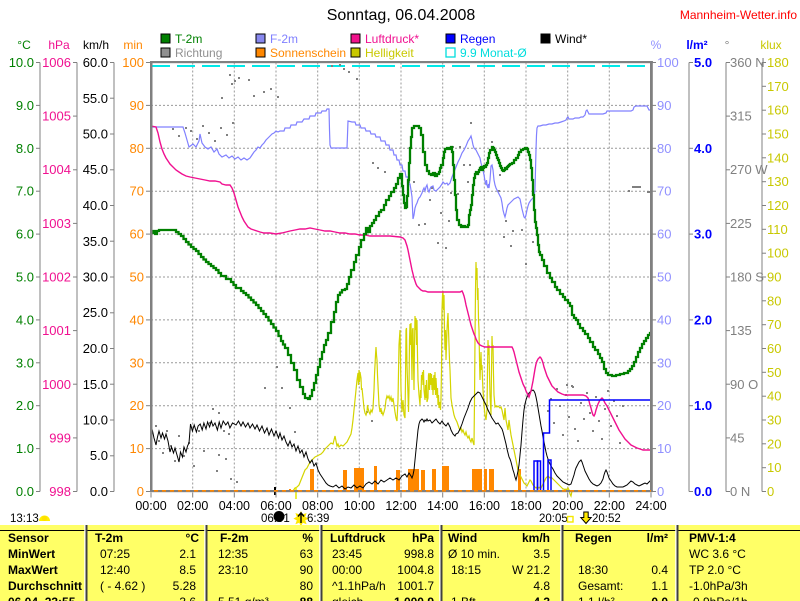 The height and width of the screenshot is (601, 800). Describe the element at coordinates (474, 554) in the screenshot. I see `svg-text: Ø 10 min.` at that location.